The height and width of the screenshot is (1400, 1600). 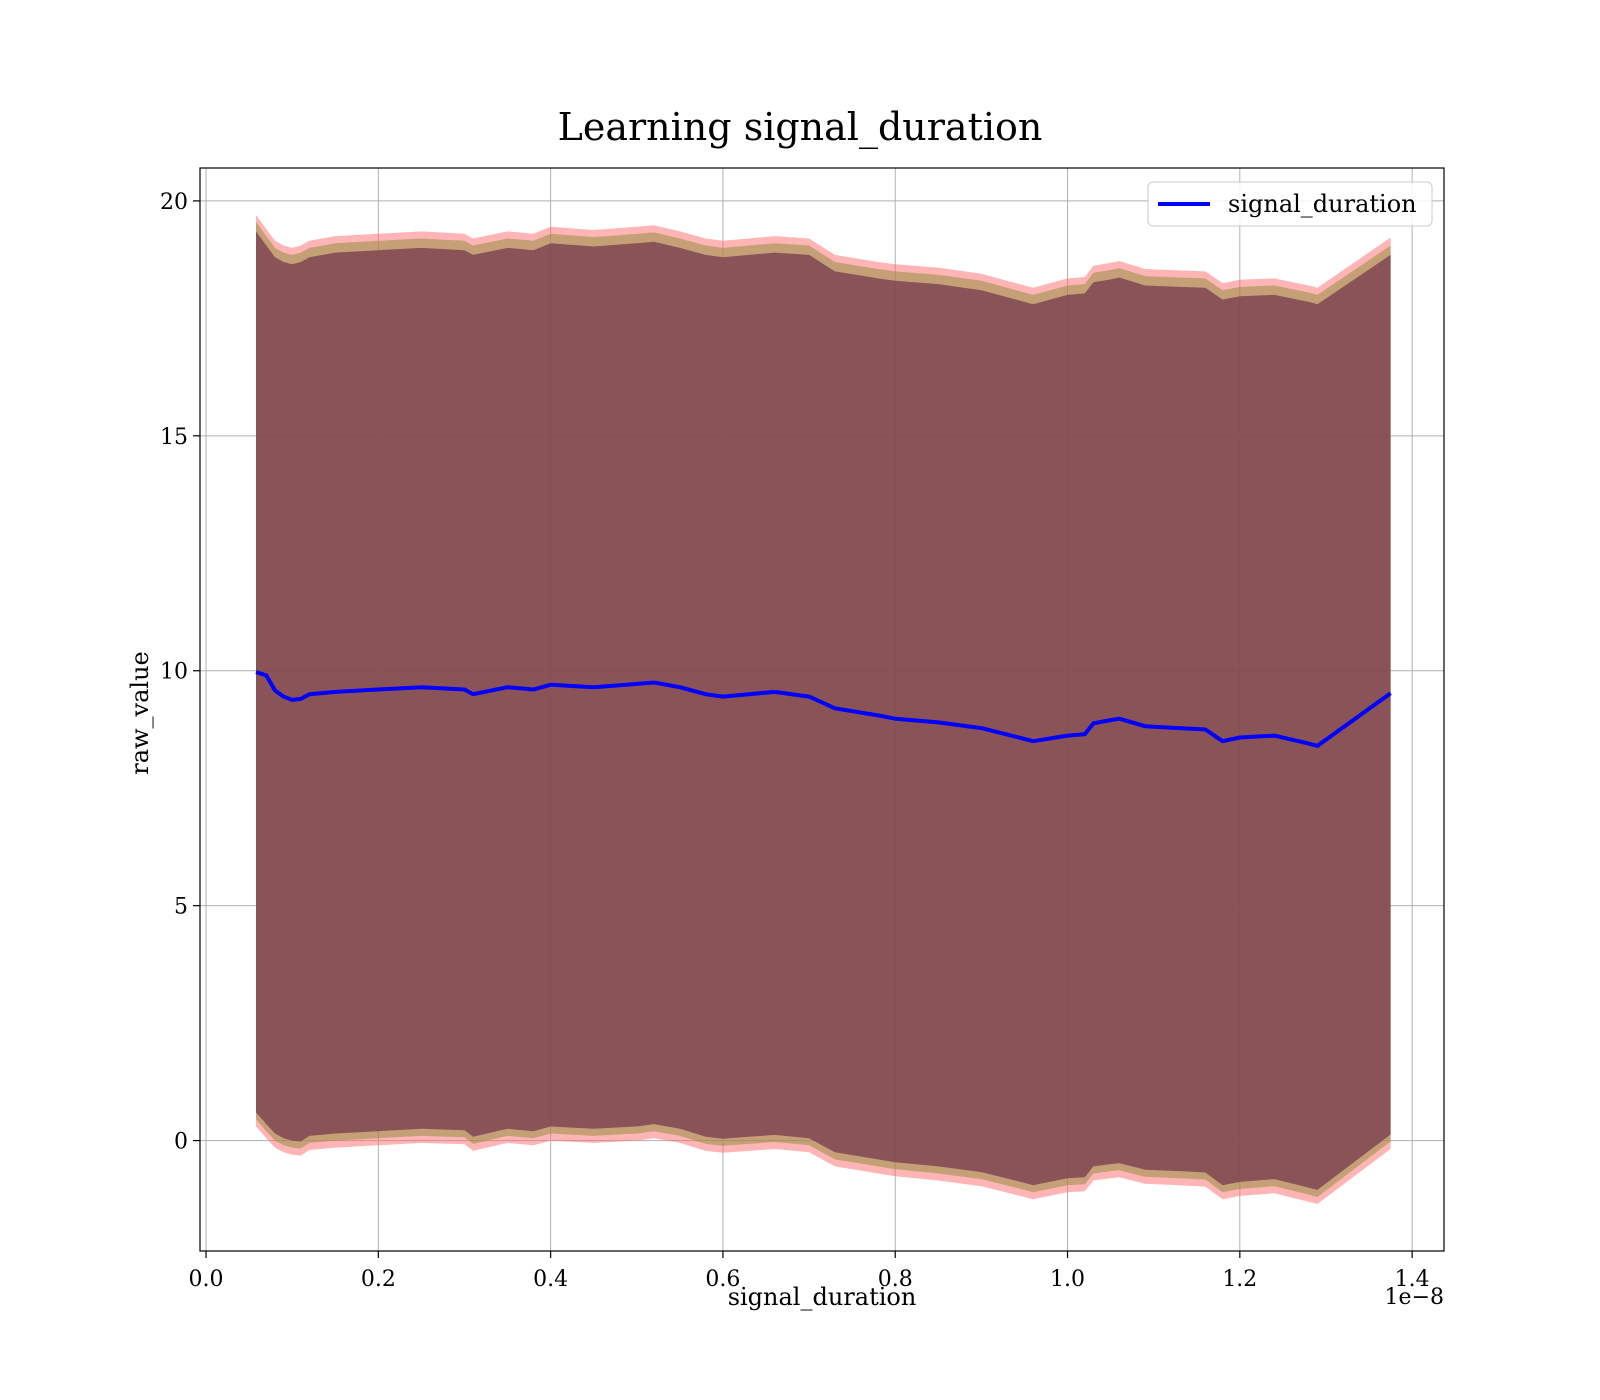 I want to click on y-tick-label: 10, so click(x=174, y=672).